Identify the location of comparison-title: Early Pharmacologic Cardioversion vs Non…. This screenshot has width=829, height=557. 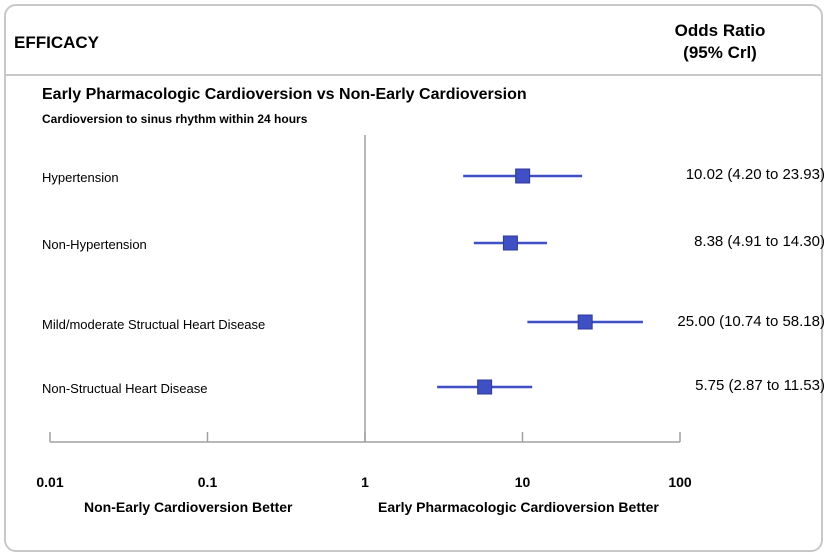
(284, 94).